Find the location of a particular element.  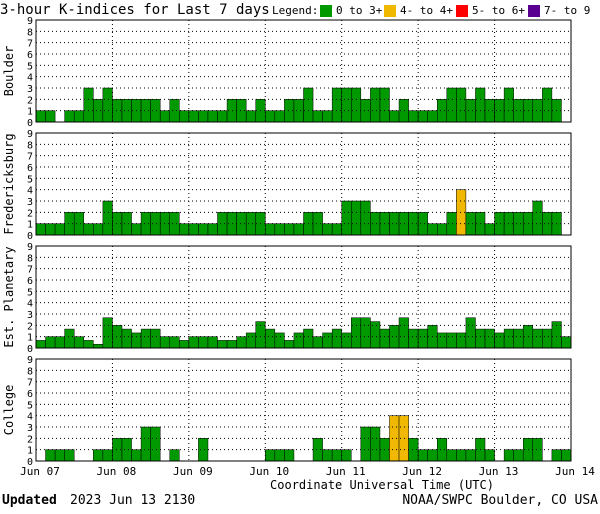

updated-label: Updated is located at coordinates (29, 500).